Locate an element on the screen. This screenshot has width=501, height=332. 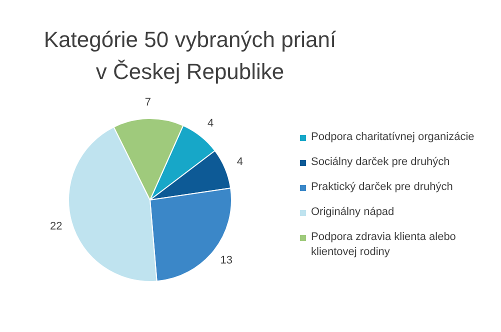
chart-title: Kategórie 50 vybraných prianí v Českej Republike is located at coordinates (190, 56).